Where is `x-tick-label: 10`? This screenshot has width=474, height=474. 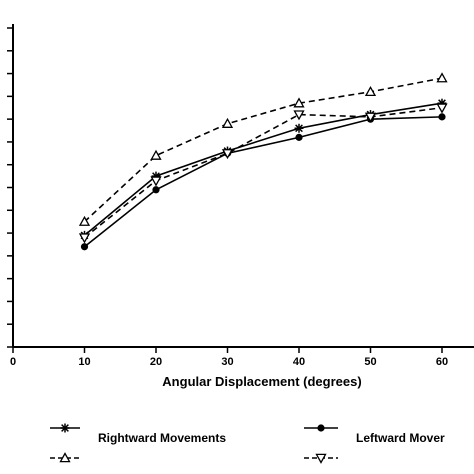 x-tick-label: 10 is located at coordinates (84, 362).